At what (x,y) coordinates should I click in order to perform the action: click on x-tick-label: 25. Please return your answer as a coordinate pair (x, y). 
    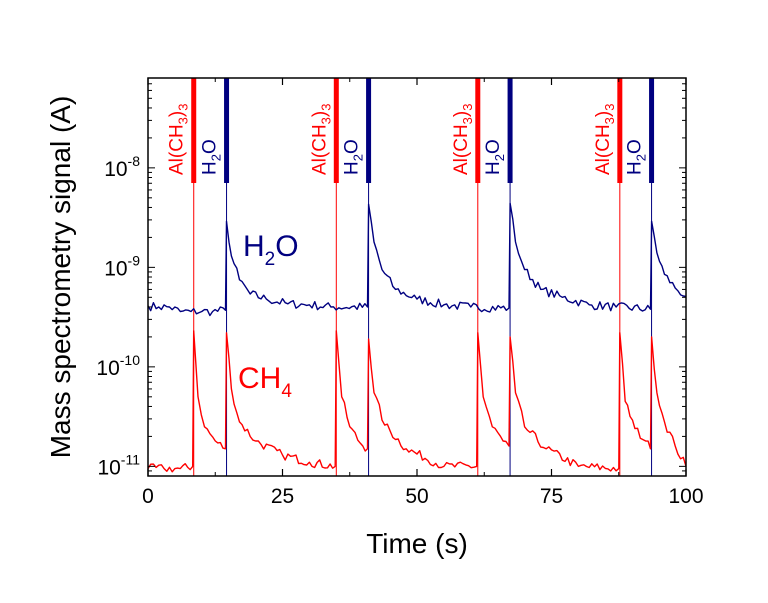
    Looking at the image, I should click on (282, 496).